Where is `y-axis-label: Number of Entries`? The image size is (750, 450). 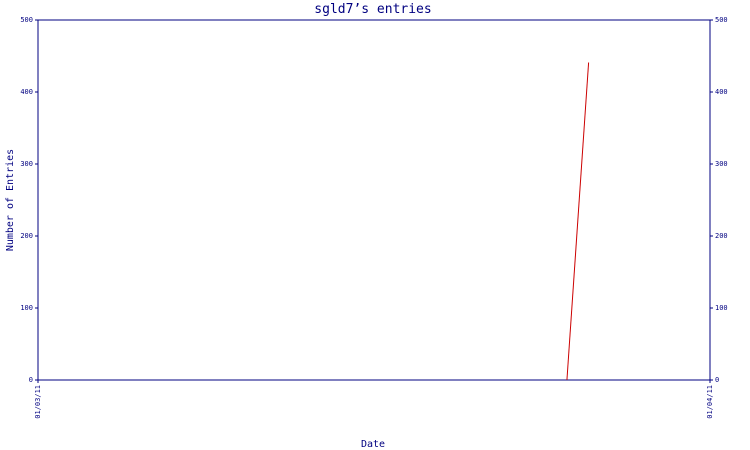 y-axis-label: Number of Entries is located at coordinates (10, 200).